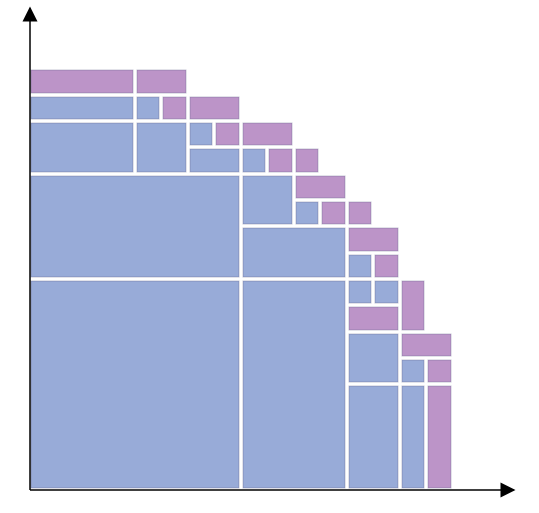  What do you see at coordinates (373, 318) in the screenshot?
I see `block-r9-f` at bounding box center [373, 318].